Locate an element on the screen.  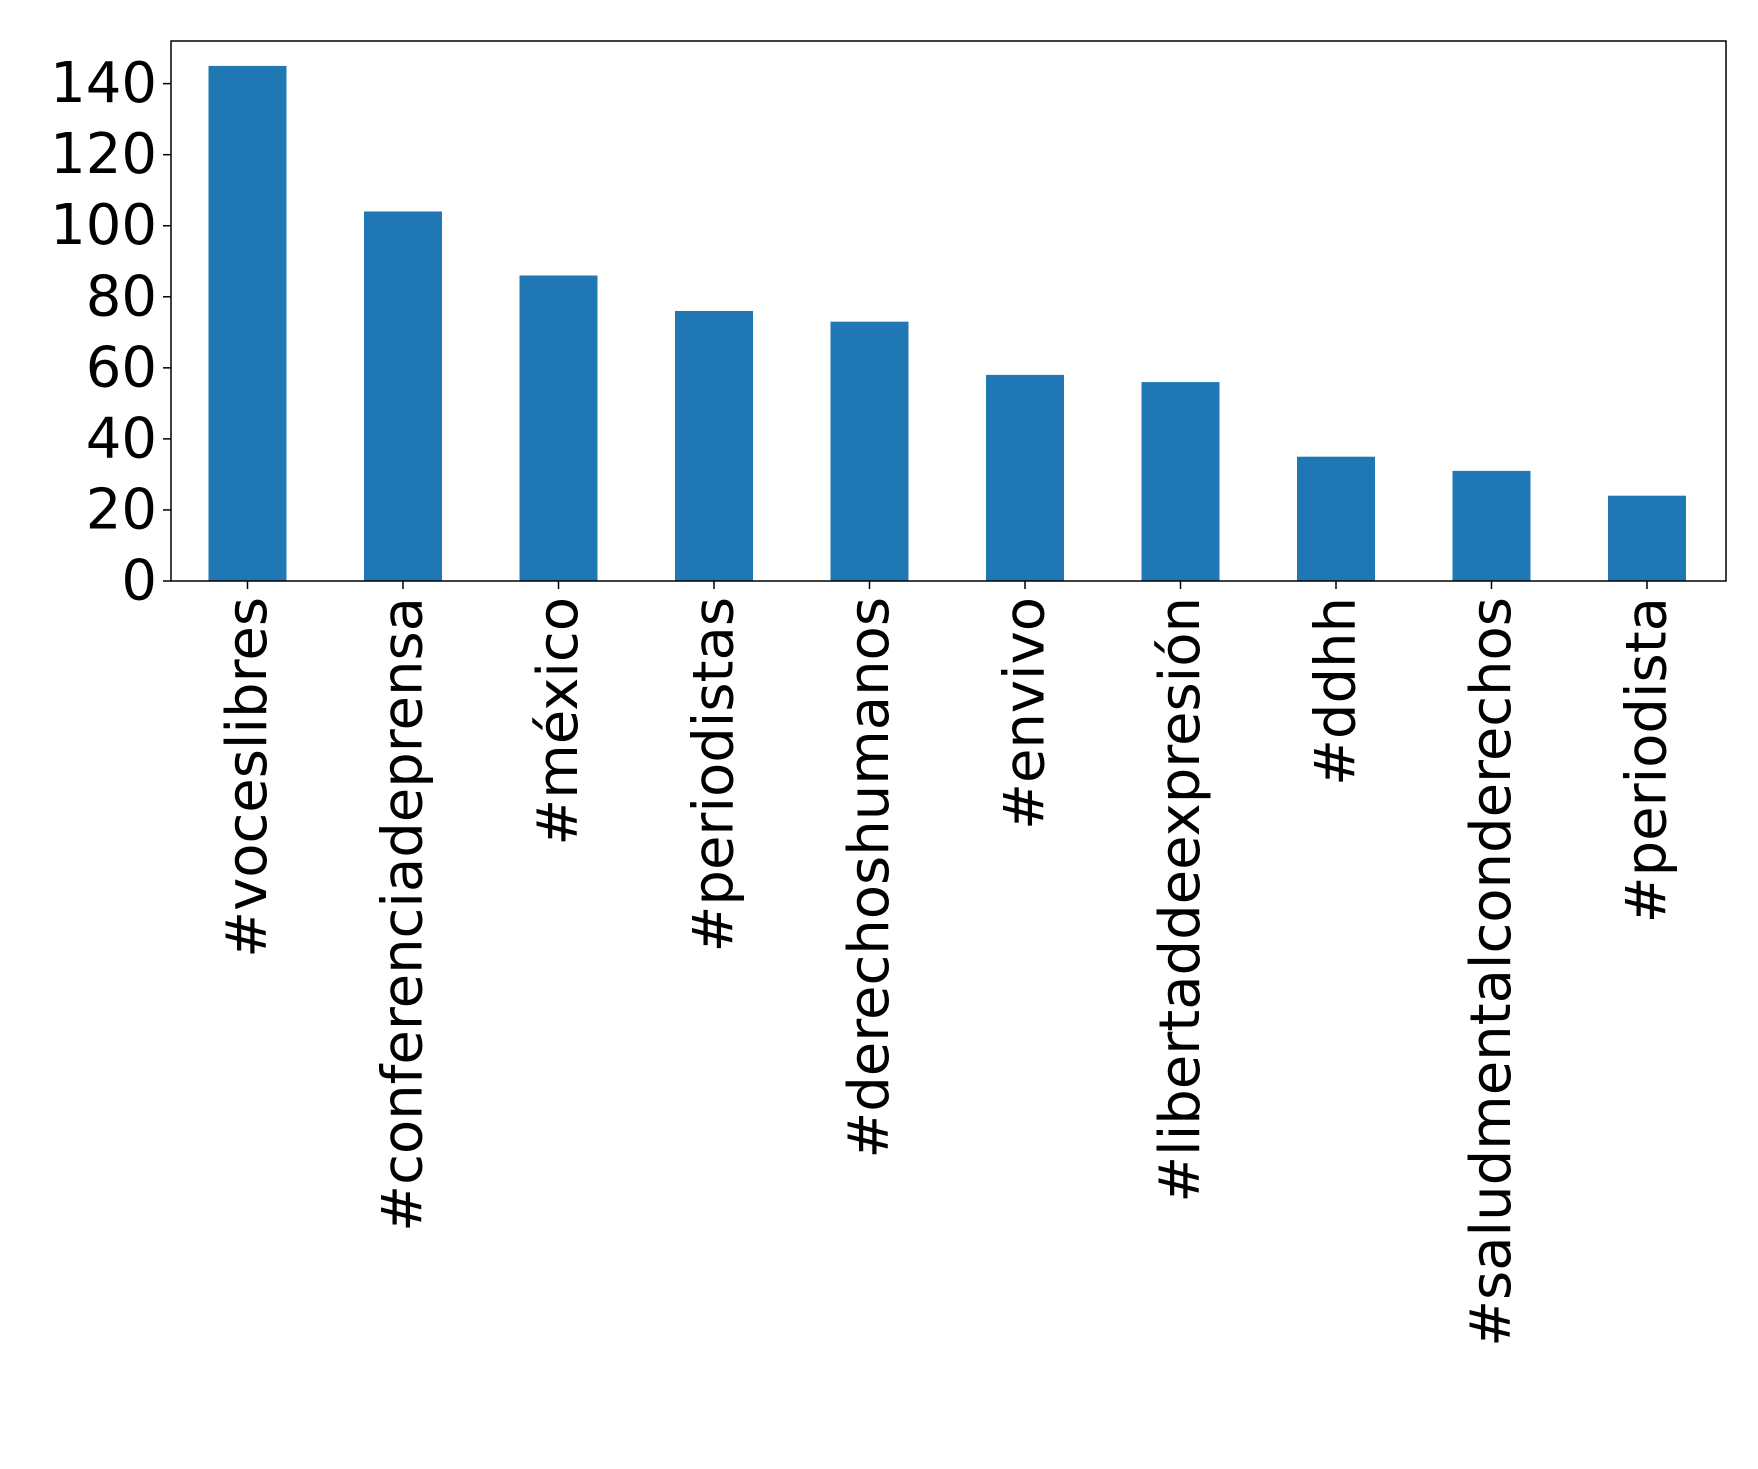
x-tick-label: #ddhh is located at coordinates (1336, 691).